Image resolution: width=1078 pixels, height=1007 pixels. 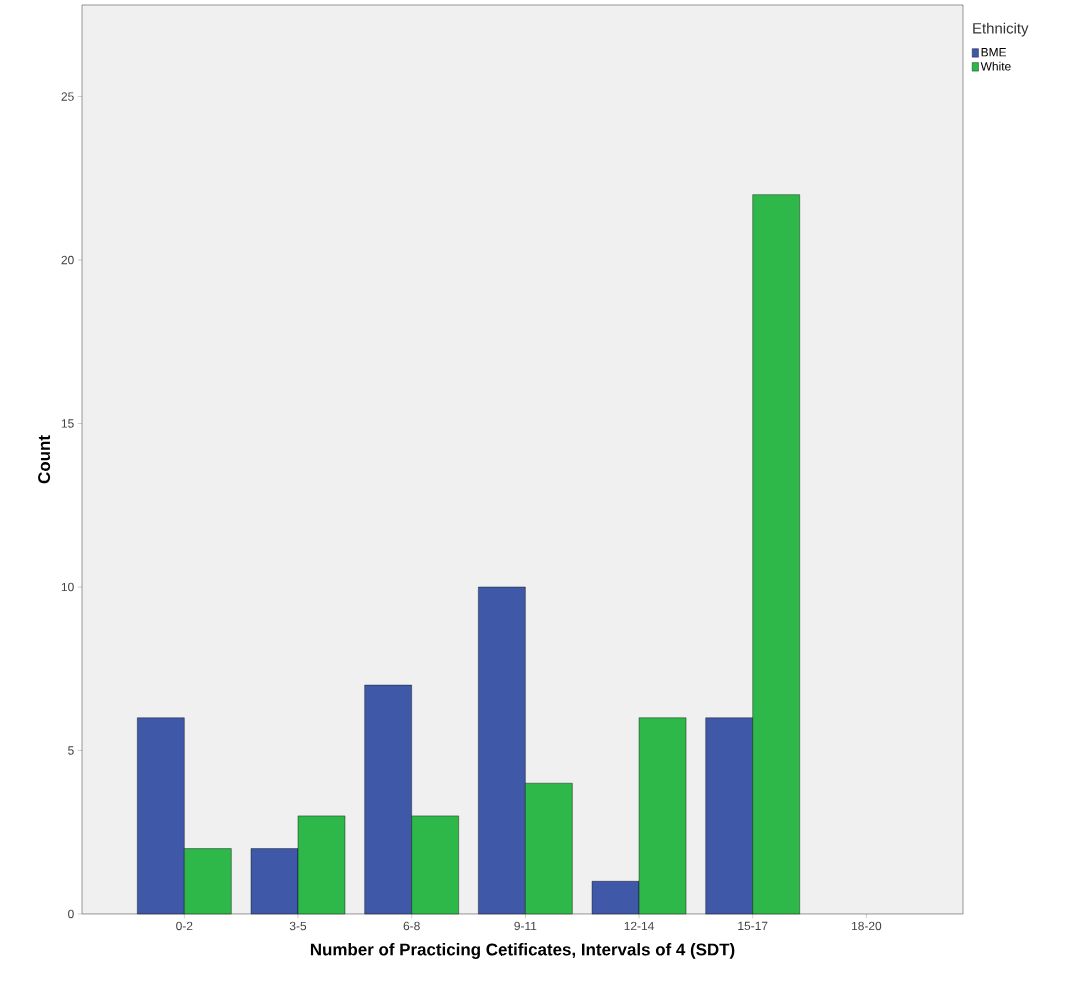 I want to click on legend-label: White, so click(x=995, y=66).